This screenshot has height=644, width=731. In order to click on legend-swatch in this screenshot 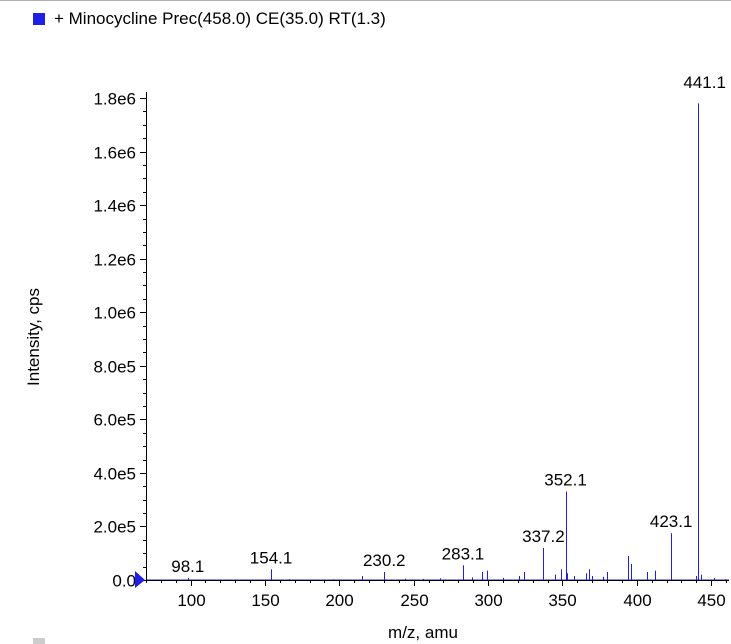, I will do `click(39, 19)`.